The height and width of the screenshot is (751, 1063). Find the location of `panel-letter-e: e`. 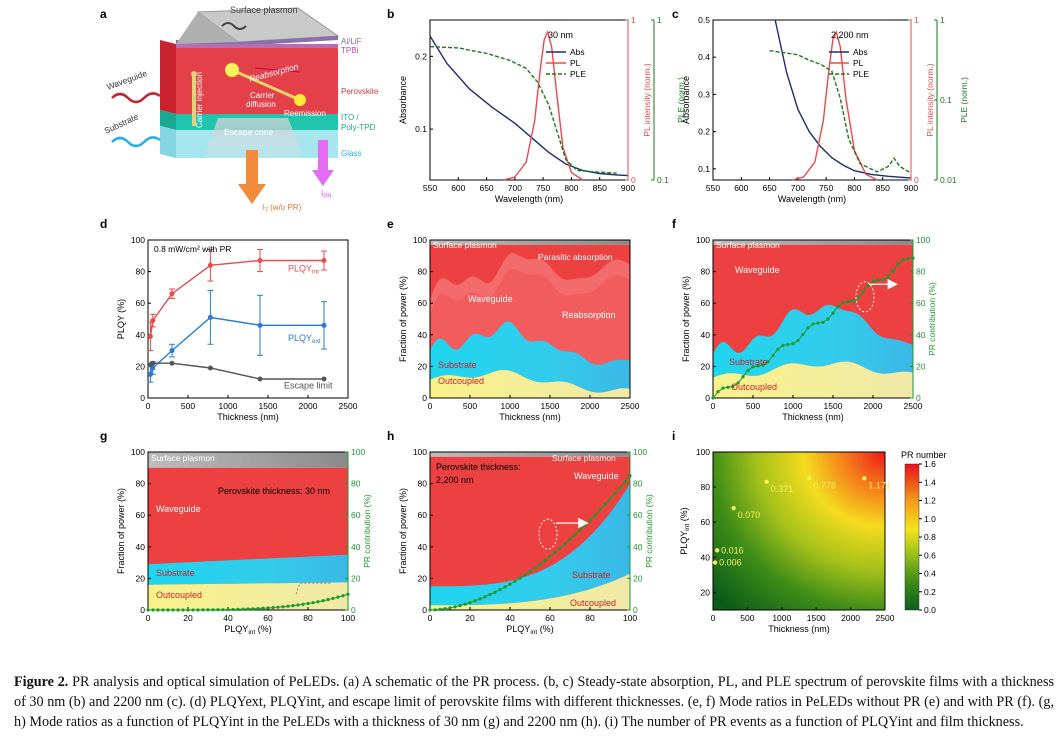

panel-letter-e: e is located at coordinates (390, 224).